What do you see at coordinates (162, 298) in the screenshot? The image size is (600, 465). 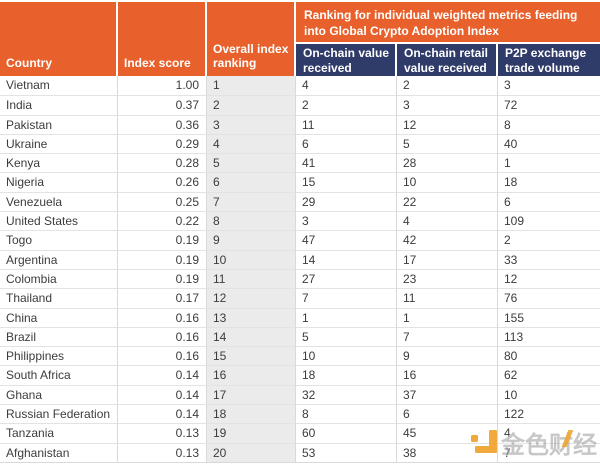 I see `index-score-cell: 0.17` at bounding box center [162, 298].